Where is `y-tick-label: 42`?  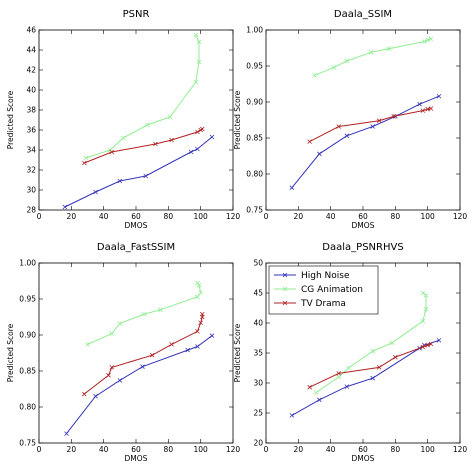
y-tick-label: 42 is located at coordinates (31, 70).